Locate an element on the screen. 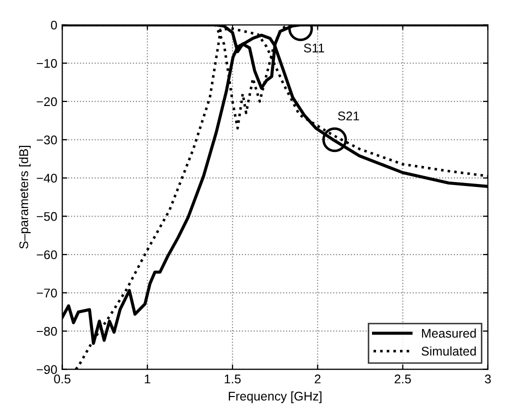 Image resolution: width=519 pixels, height=415 pixels. x-axis-title: Frequency [GHz] is located at coordinates (275, 397).